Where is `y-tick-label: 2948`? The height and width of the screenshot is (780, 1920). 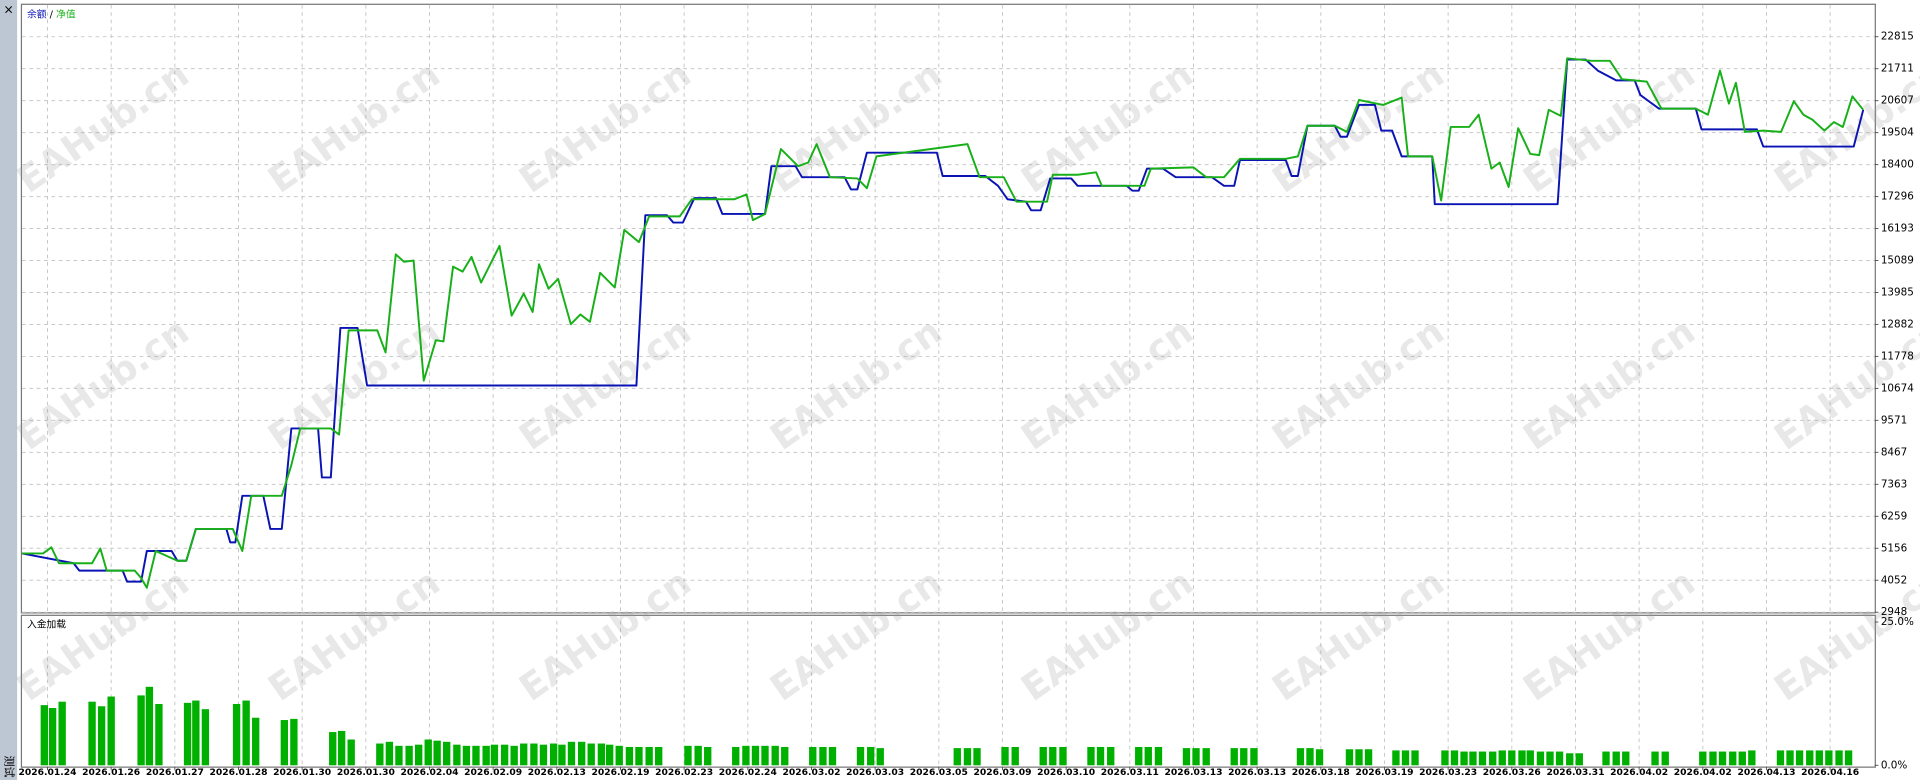 y-tick-label: 2948 is located at coordinates (1894, 612).